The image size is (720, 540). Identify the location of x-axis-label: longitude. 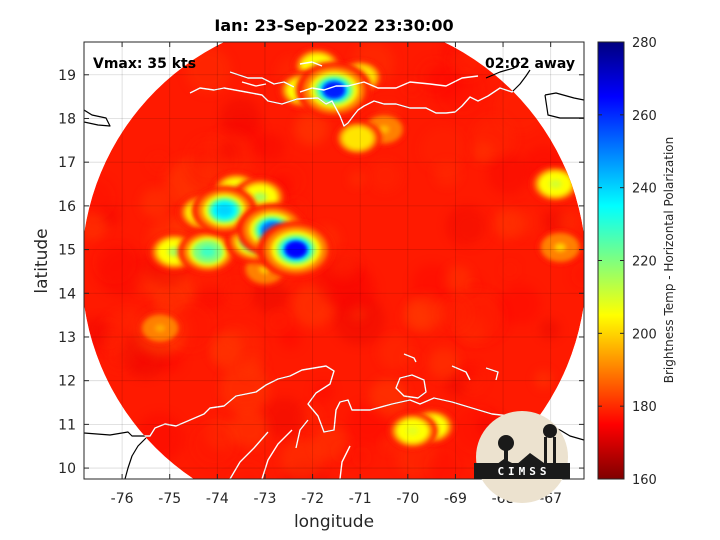
(334, 522).